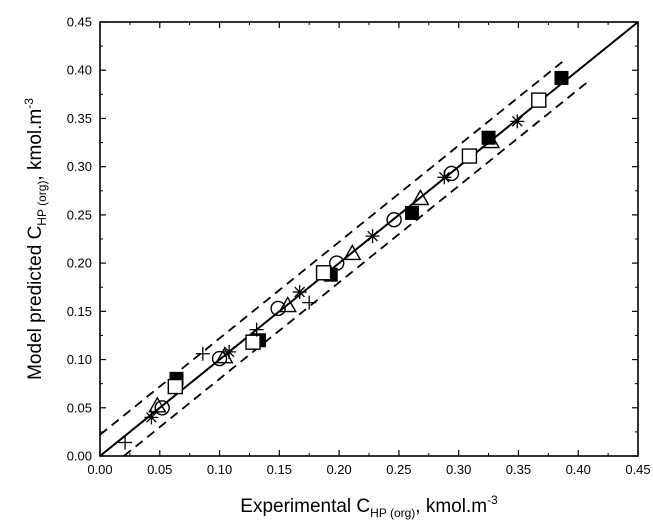 The image size is (653, 525). Describe the element at coordinates (79, 456) in the screenshot. I see `y-tick-label: 0.00` at that location.